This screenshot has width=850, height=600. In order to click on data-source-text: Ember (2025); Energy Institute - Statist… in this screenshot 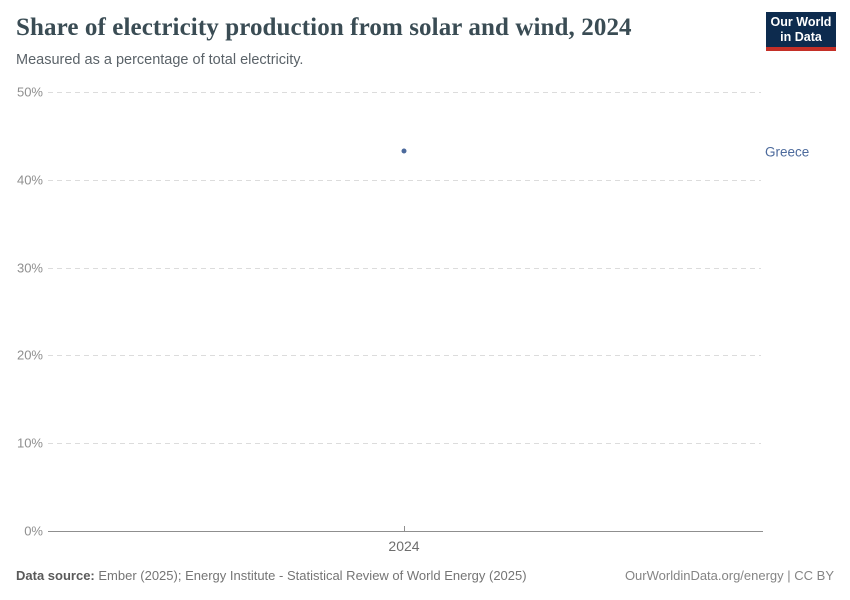, I will do `click(310, 575)`.